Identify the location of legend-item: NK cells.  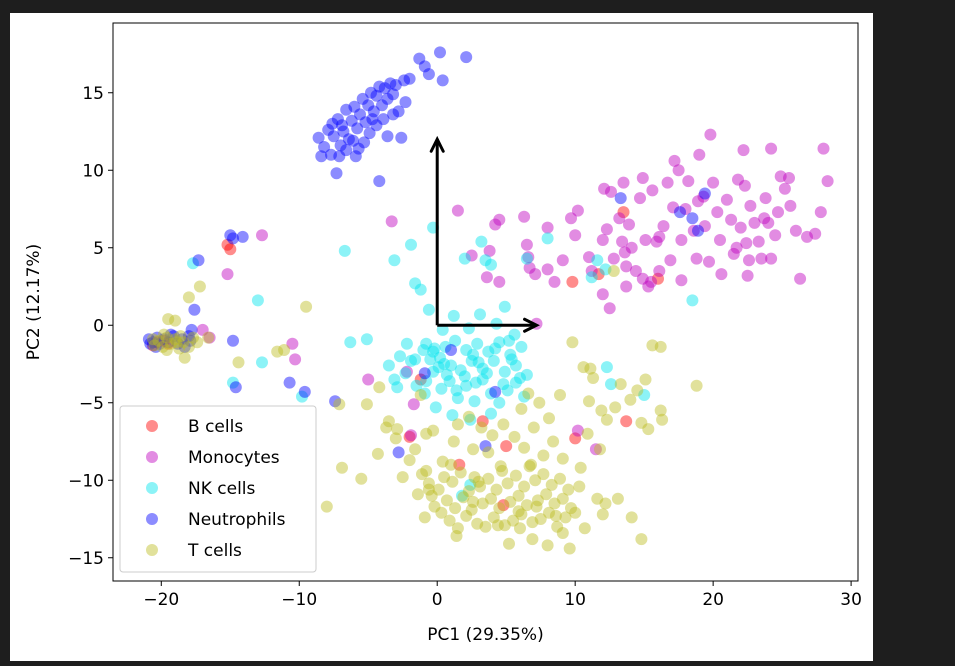
(201, 489).